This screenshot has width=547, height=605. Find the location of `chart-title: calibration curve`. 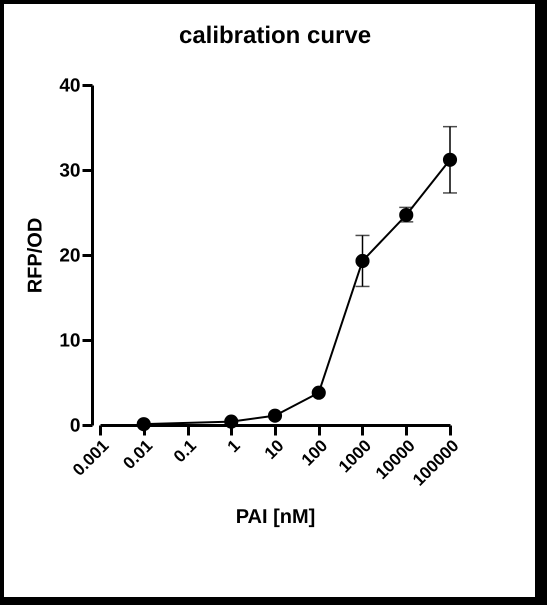

chart-title: calibration curve is located at coordinates (275, 35).